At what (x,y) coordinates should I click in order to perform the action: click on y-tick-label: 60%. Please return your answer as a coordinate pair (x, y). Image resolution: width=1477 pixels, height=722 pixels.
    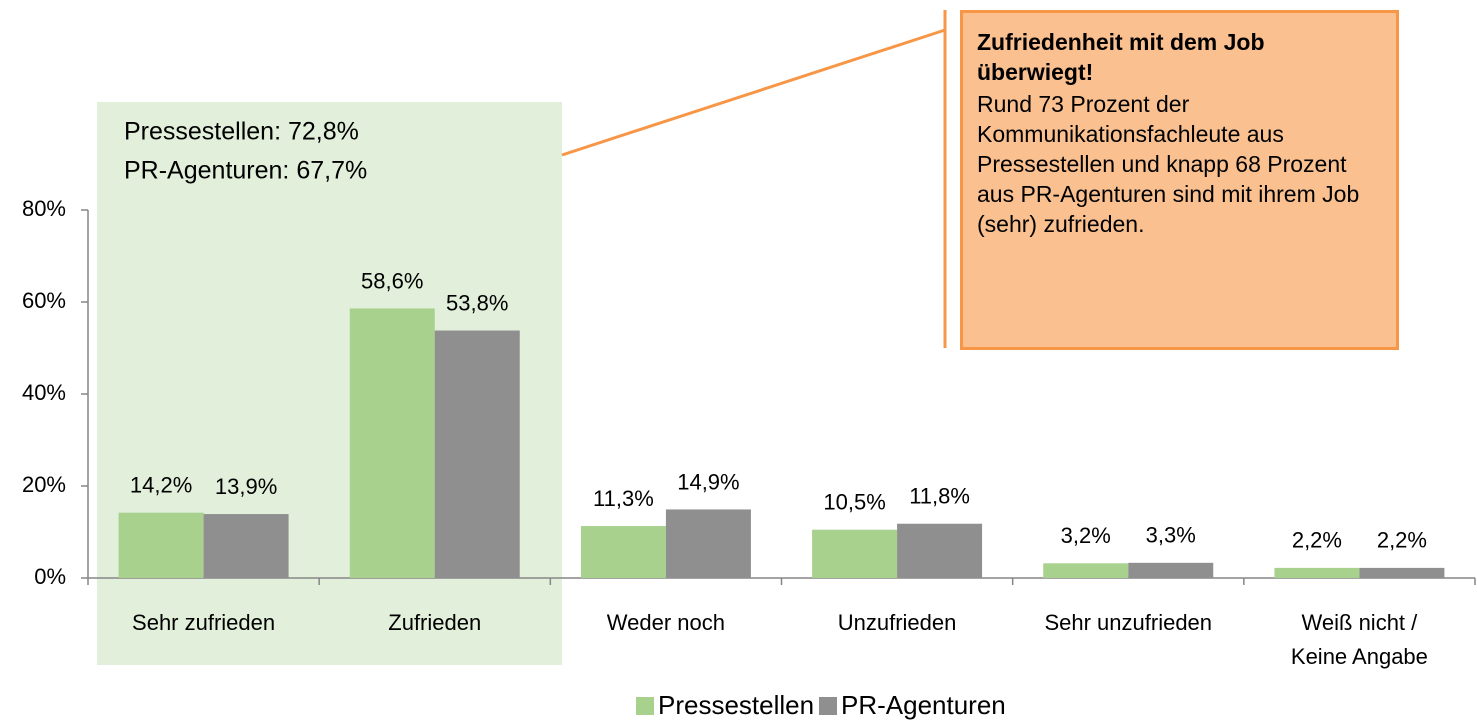
    Looking at the image, I should click on (44, 300).